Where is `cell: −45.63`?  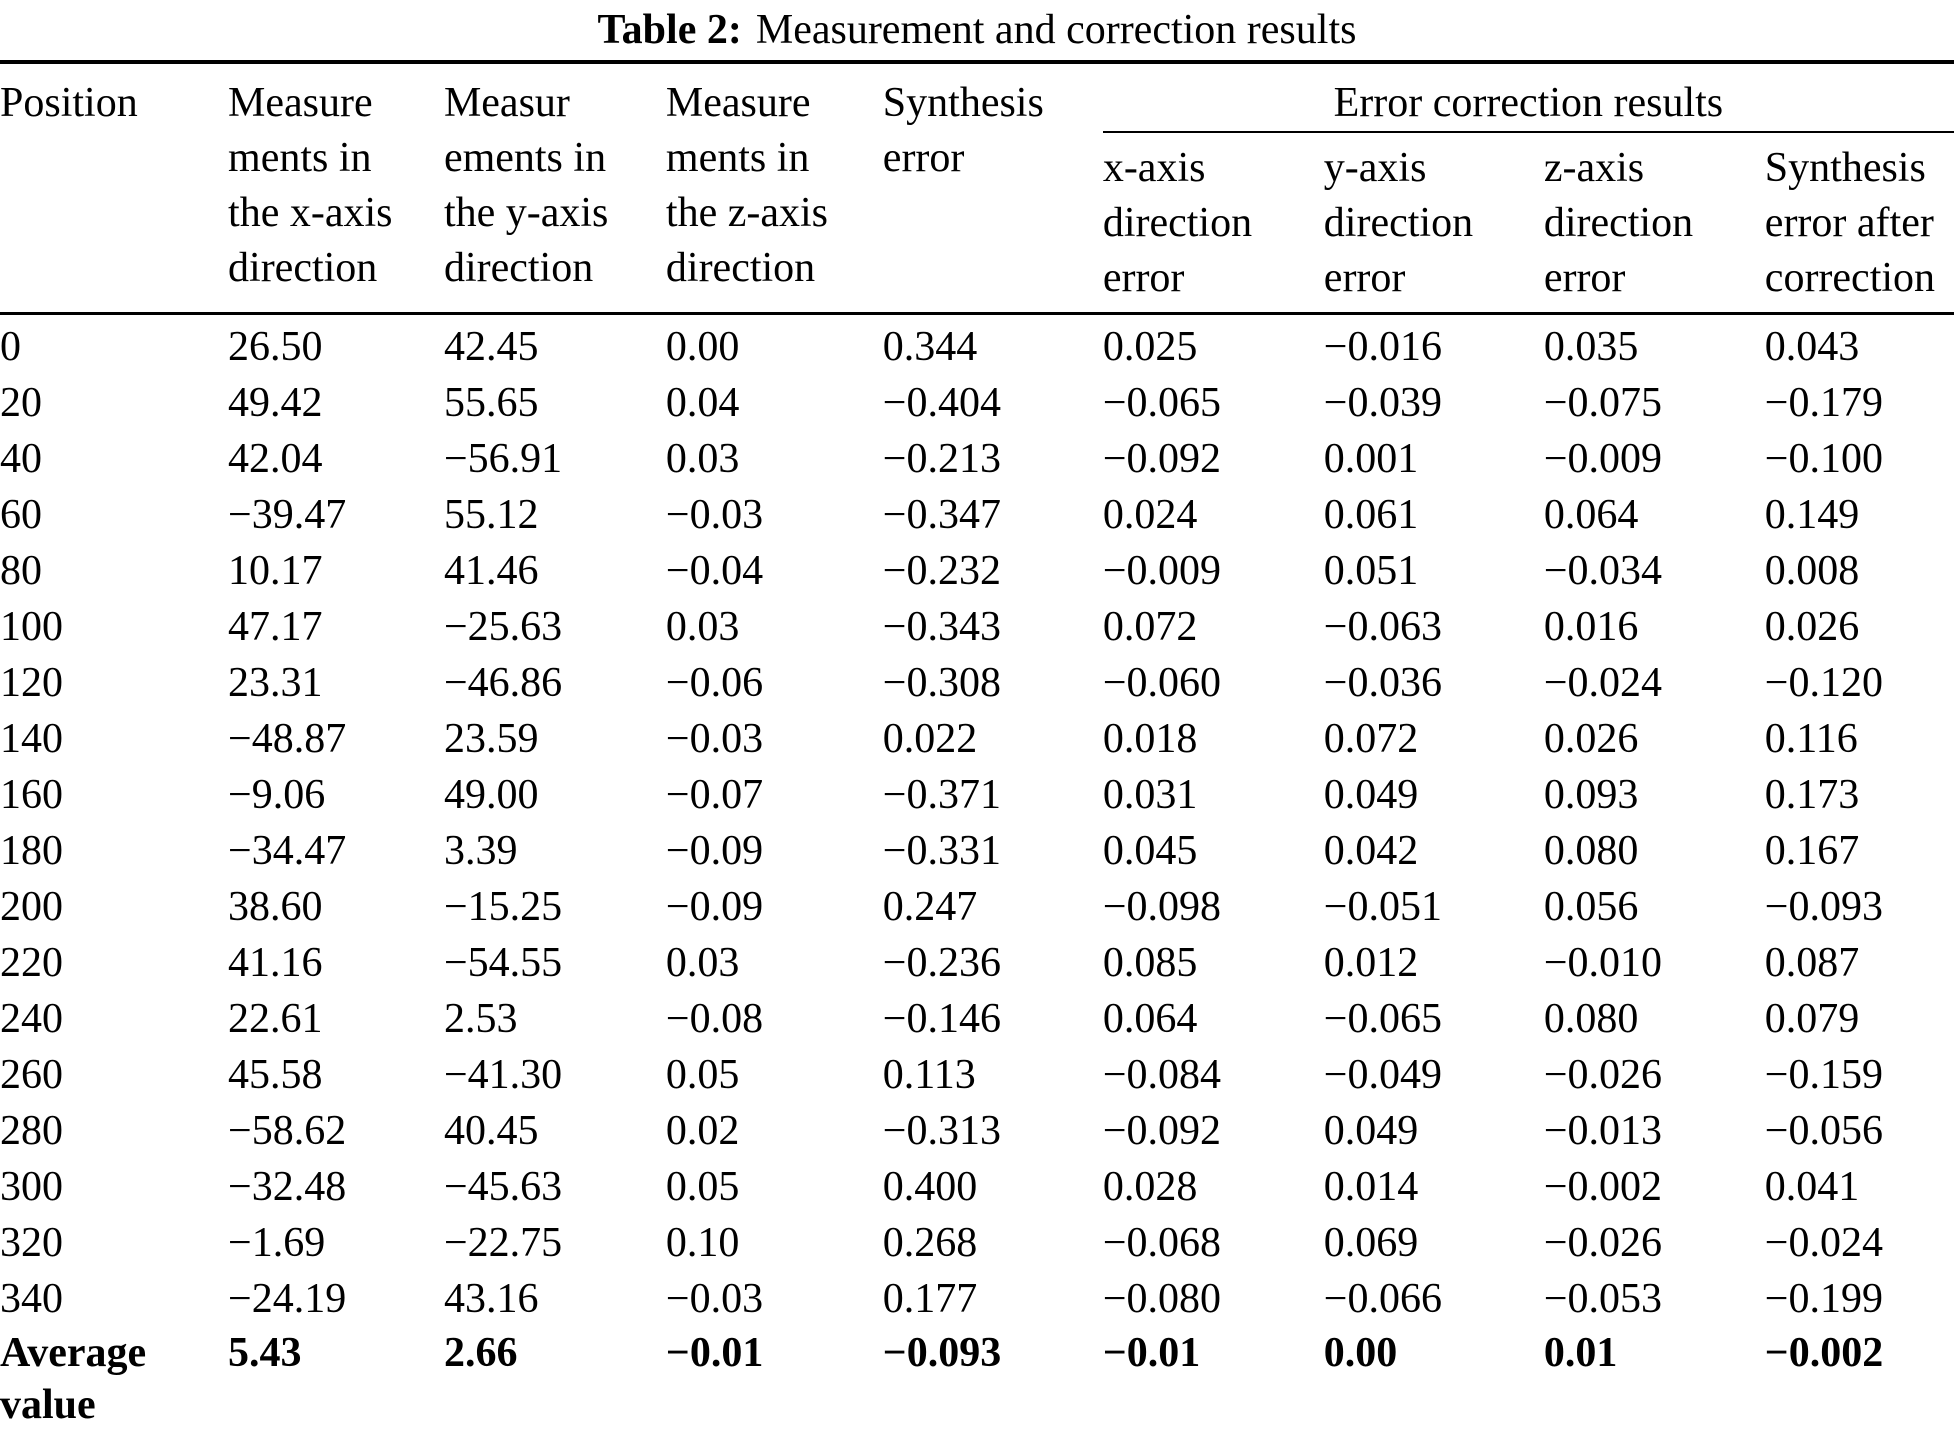
cell: −45.63 is located at coordinates (503, 1187).